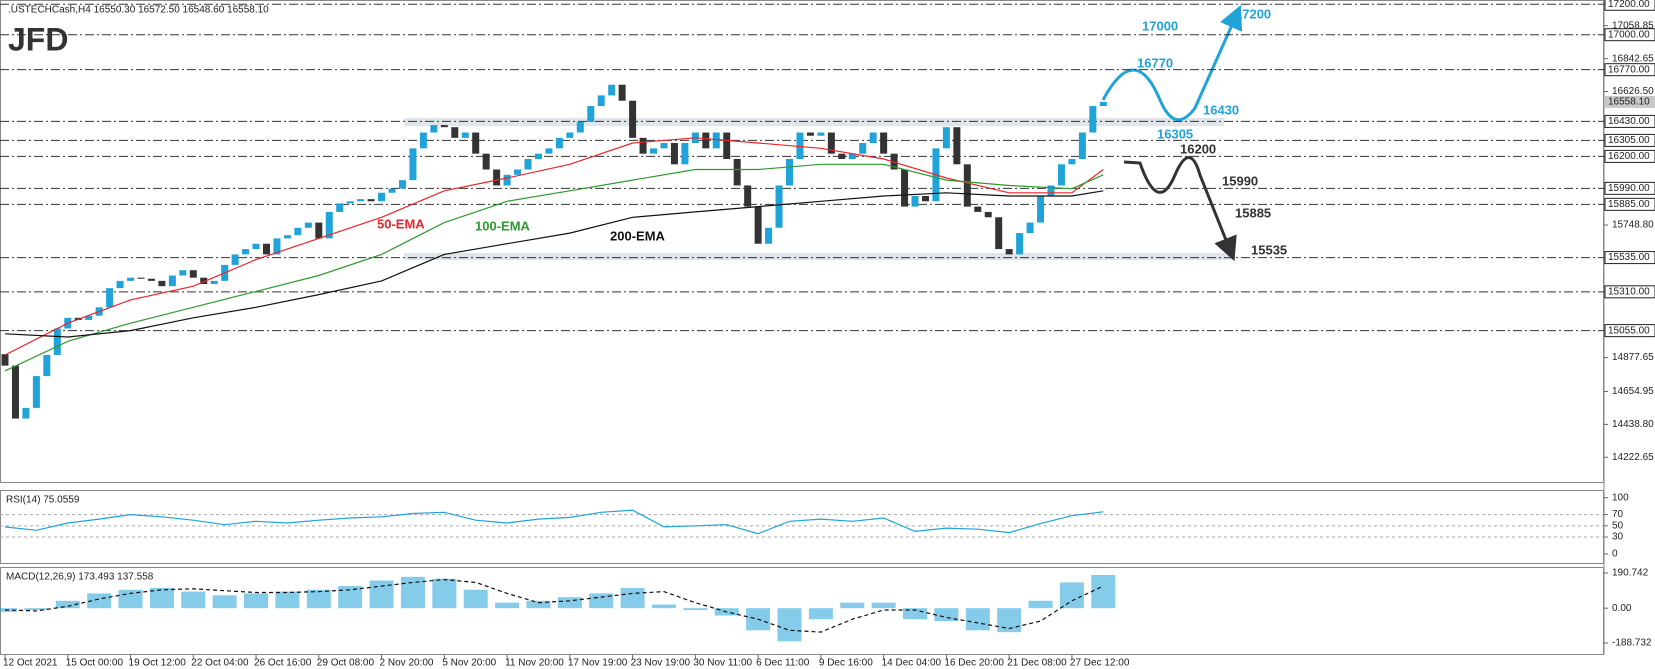 The width and height of the screenshot is (1655, 669). I want to click on scenario-label: 17000, so click(1160, 25).